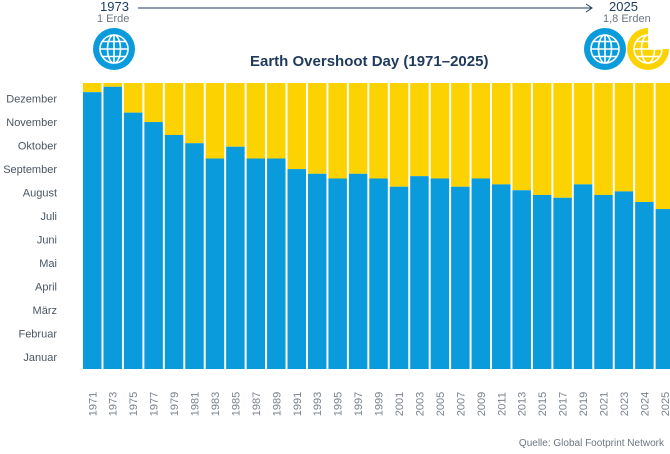 The image size is (670, 454). I want to click on x-tick-label: 2009, so click(482, 404).